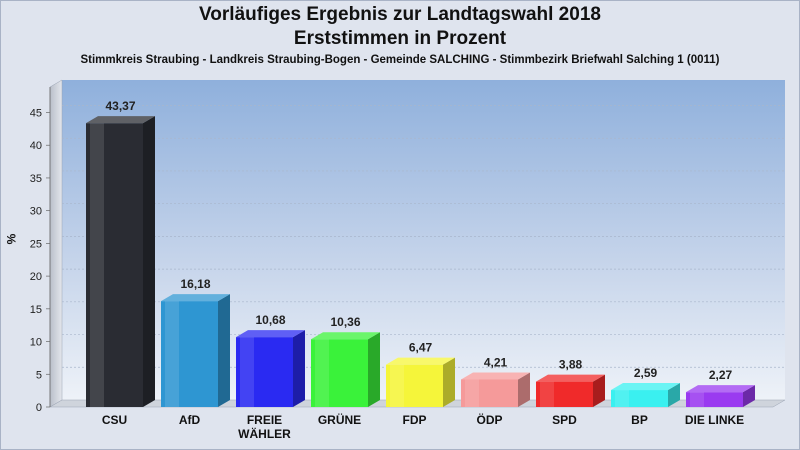 The height and width of the screenshot is (450, 800). Describe the element at coordinates (36, 146) in the screenshot. I see `y-tick-label: 40` at that location.